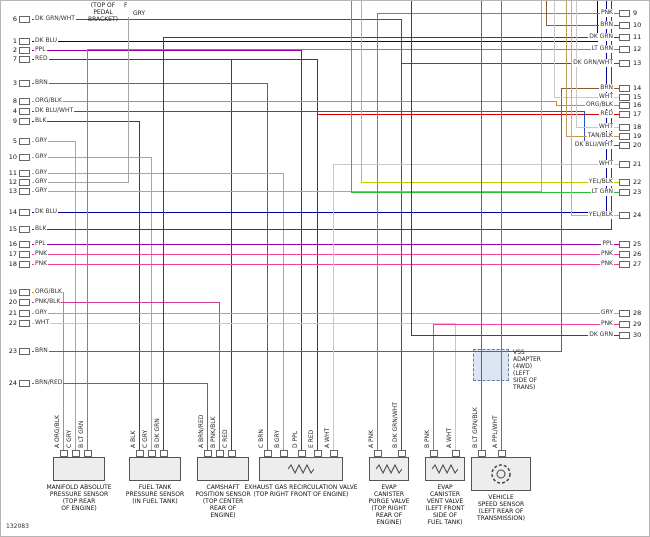 This screenshot has width=650, height=537. What do you see at coordinates (120, 383) in the screenshot?
I see `wire-segment-brn-red` at bounding box center [120, 383].